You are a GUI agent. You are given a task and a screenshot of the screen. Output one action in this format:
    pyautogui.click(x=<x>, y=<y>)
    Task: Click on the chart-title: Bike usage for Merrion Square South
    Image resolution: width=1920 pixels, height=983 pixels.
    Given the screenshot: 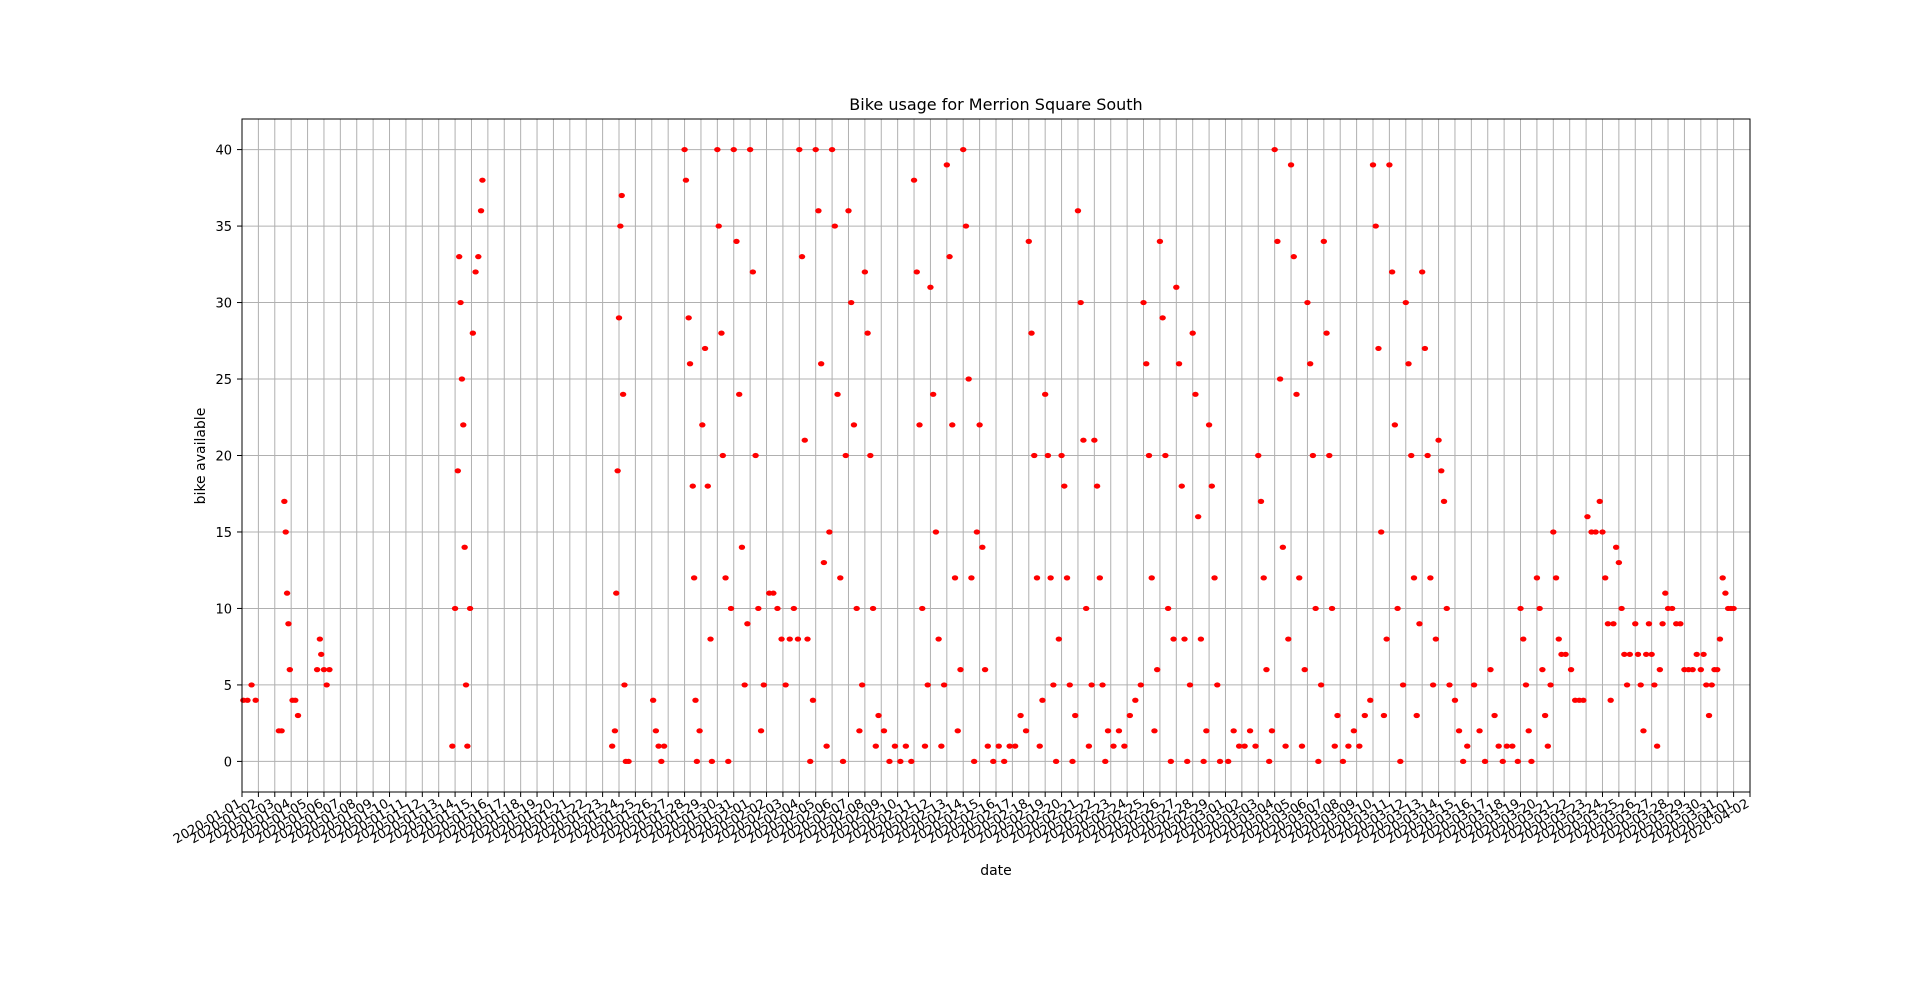 What is the action you would take?
    pyautogui.click(x=995, y=104)
    